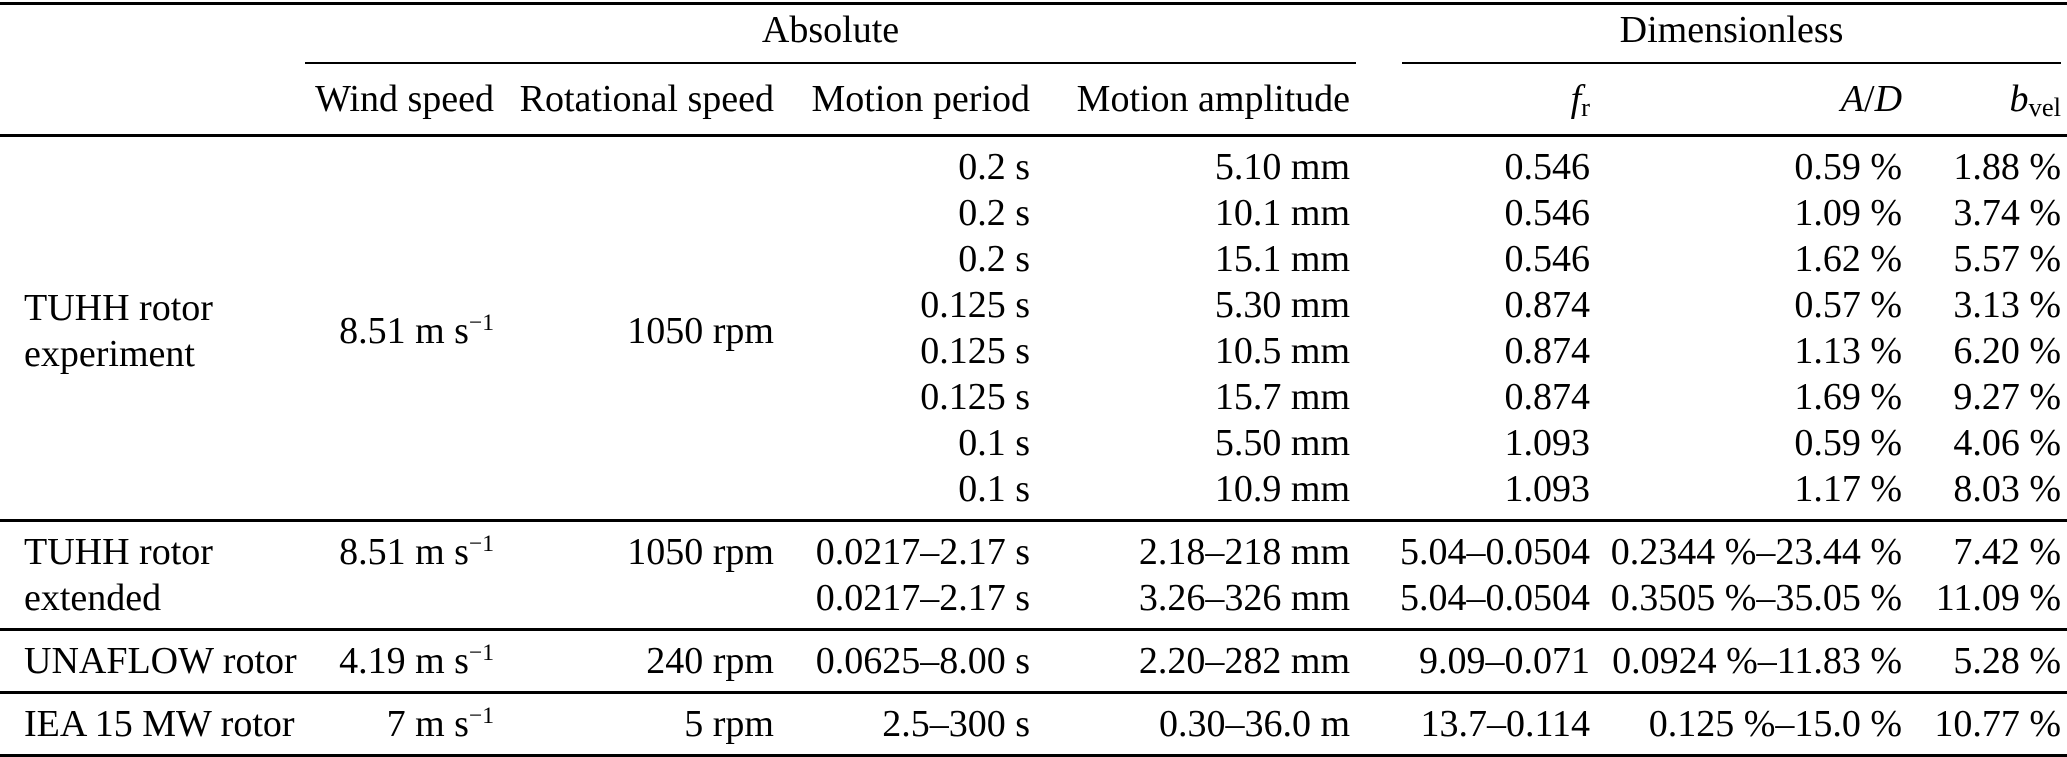 Image resolution: width=2067 pixels, height=757 pixels. I want to click on motion-amplitude-cell: 10.5 mm, so click(1282, 350).